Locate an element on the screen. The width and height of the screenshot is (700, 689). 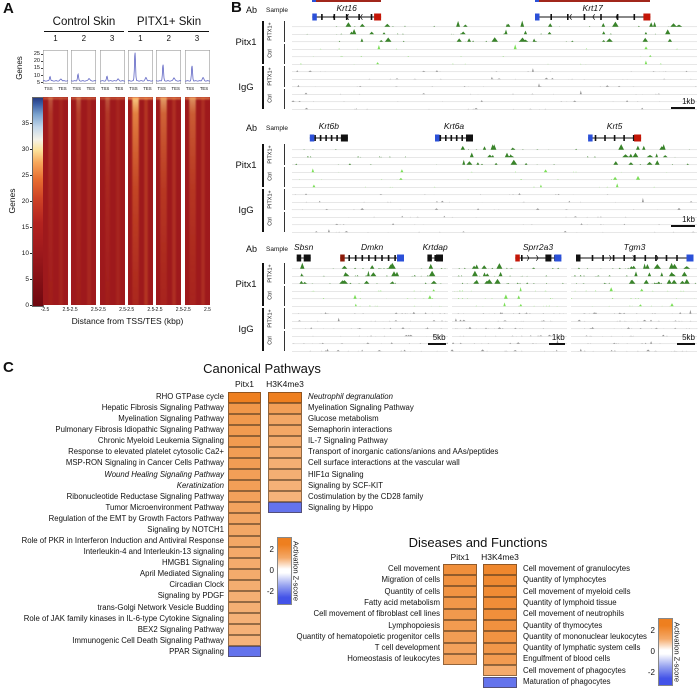
canonical-pitx1-row-label: Signaling by NOTCH1 is located at coordinates (185, 529).